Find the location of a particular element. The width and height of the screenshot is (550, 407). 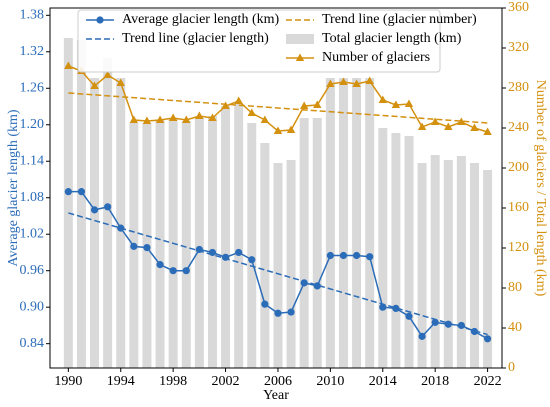

y2-tick-label: 320 is located at coordinates (518, 47).